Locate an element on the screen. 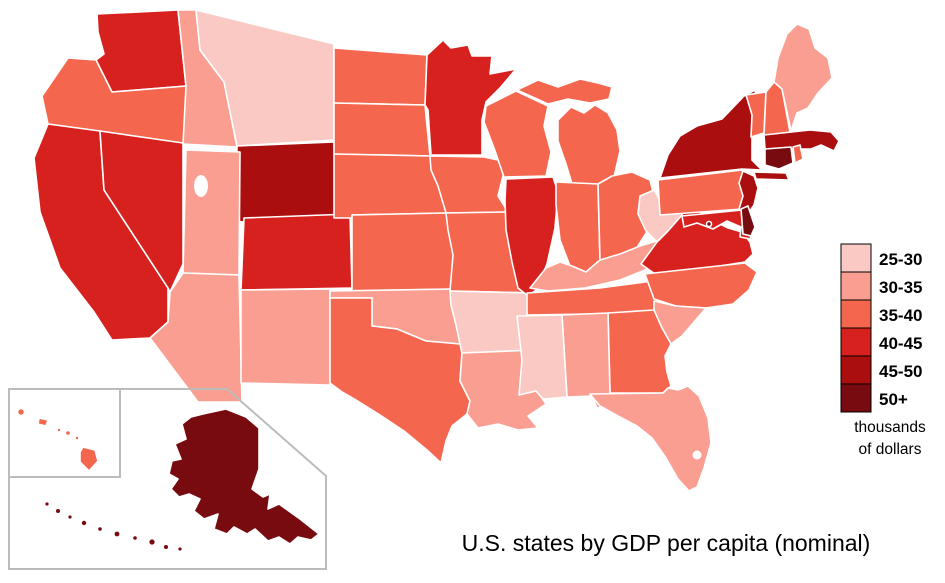  great-salt-lake is located at coordinates (201, 186).